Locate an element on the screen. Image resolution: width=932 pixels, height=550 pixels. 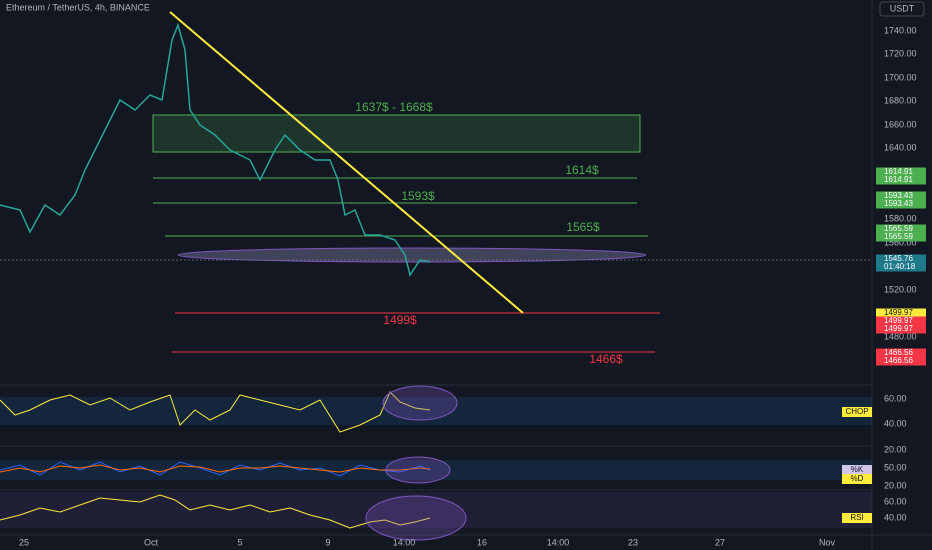
stoch-band is located at coordinates (436, 470).